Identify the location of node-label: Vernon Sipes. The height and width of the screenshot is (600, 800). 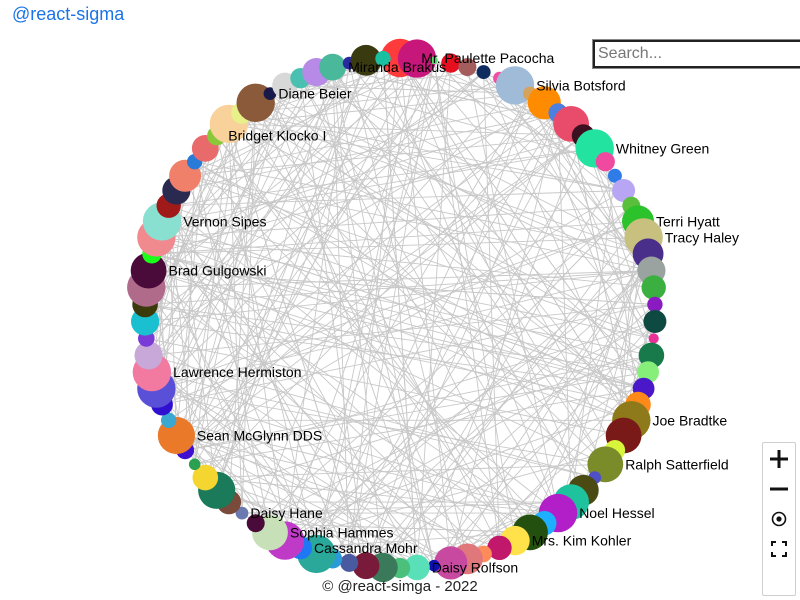
(224, 221).